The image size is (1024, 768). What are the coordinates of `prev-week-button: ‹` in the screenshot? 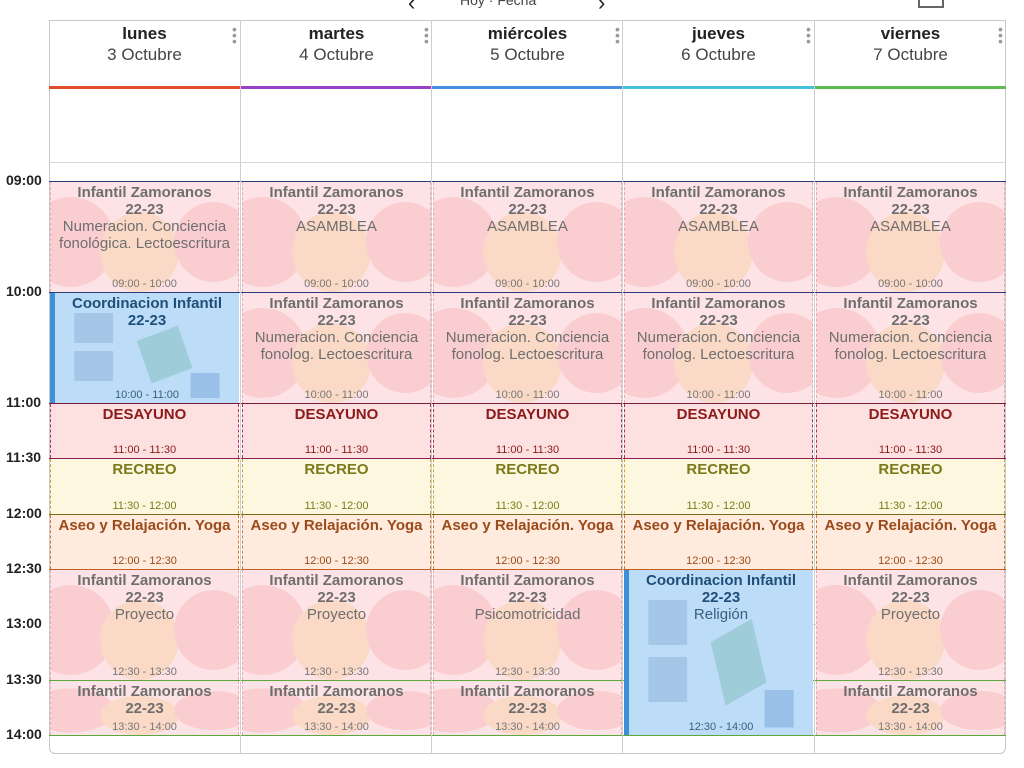 It's located at (412, 7).